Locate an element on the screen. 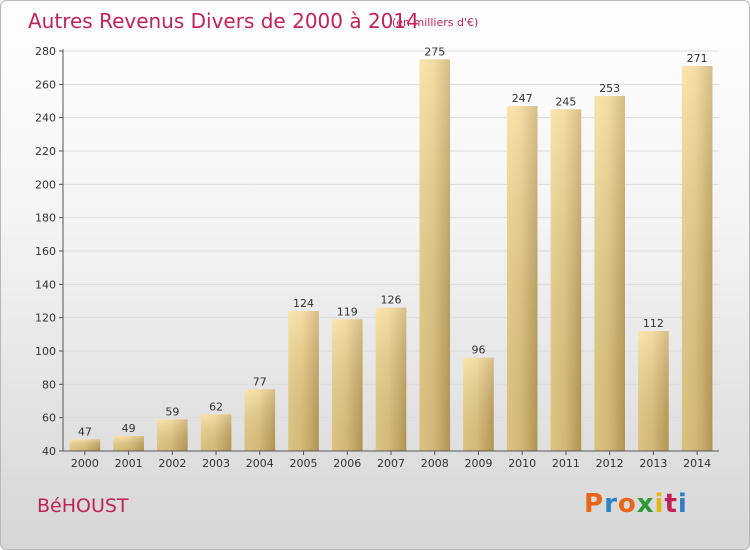 The width and height of the screenshot is (750, 550). proxiti-logo: Proxiti is located at coordinates (636, 504).